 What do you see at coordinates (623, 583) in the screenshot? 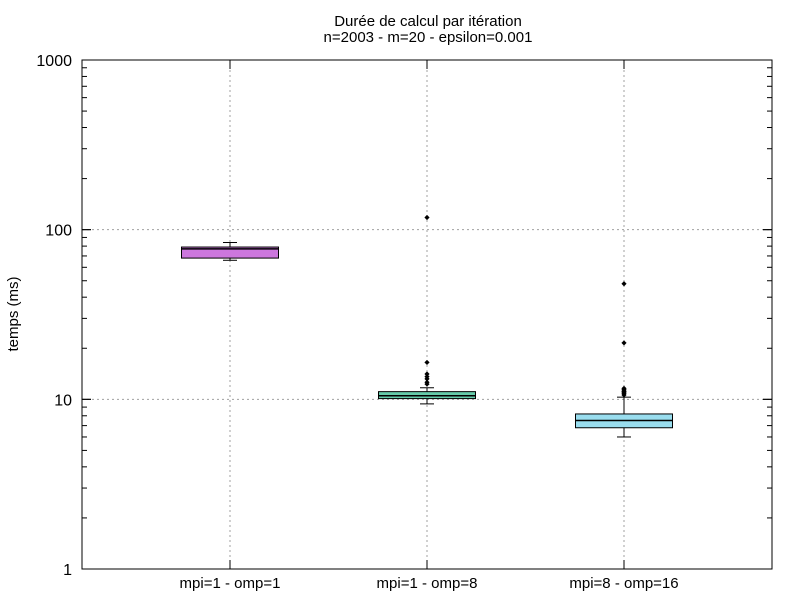
I see `x-tick-label: mpi=8 - omp=16` at bounding box center [623, 583].